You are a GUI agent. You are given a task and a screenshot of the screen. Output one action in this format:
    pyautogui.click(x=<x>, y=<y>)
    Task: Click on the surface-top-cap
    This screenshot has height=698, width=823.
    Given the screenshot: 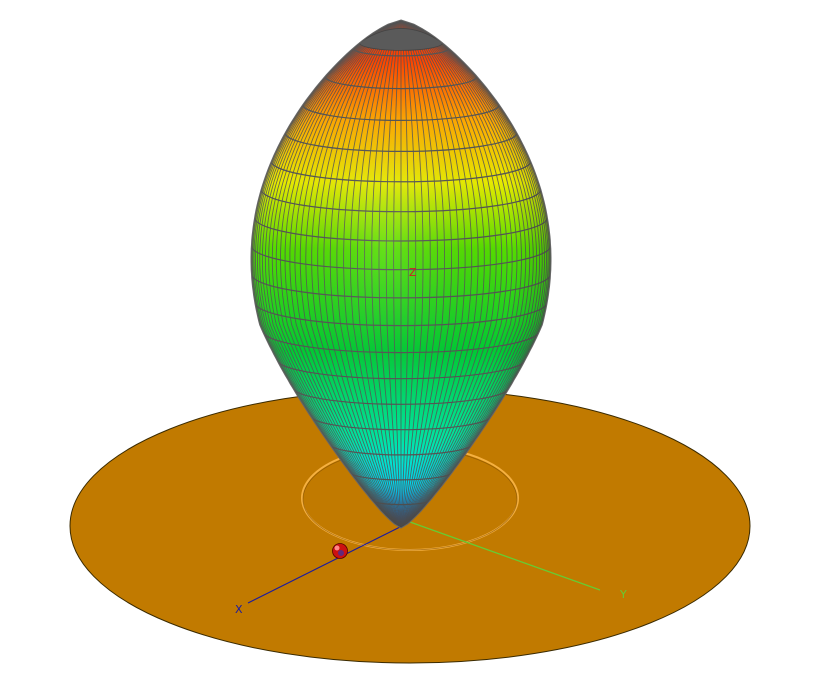 What is the action you would take?
    pyautogui.click(x=401, y=39)
    